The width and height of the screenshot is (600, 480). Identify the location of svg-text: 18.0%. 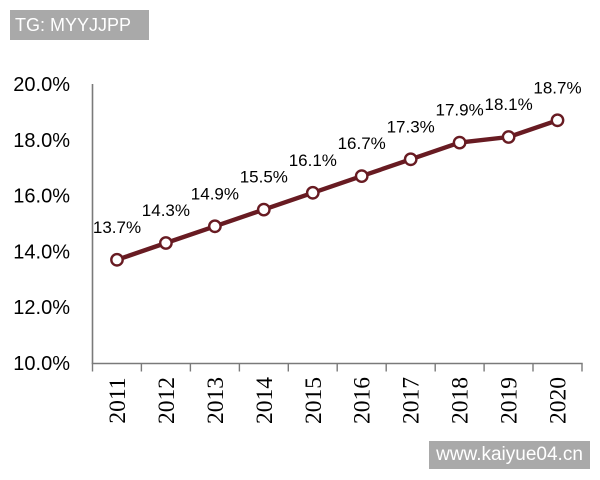
(41, 141).